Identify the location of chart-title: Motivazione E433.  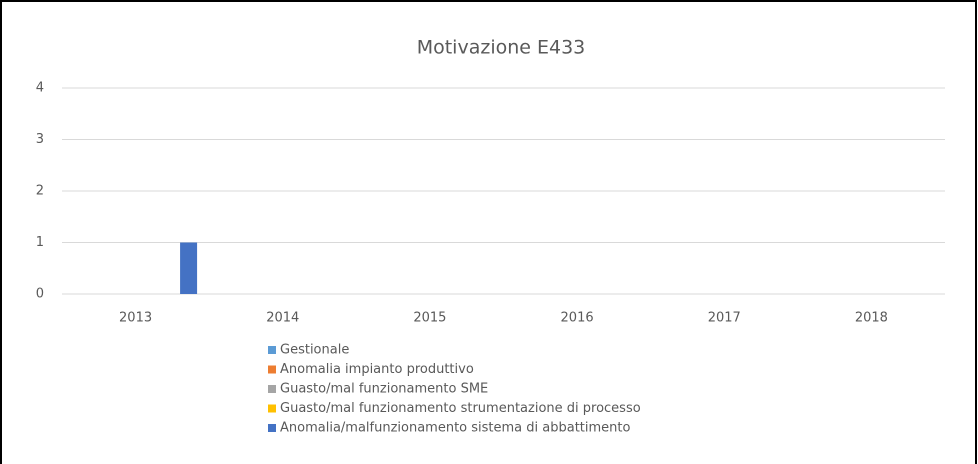
(501, 48).